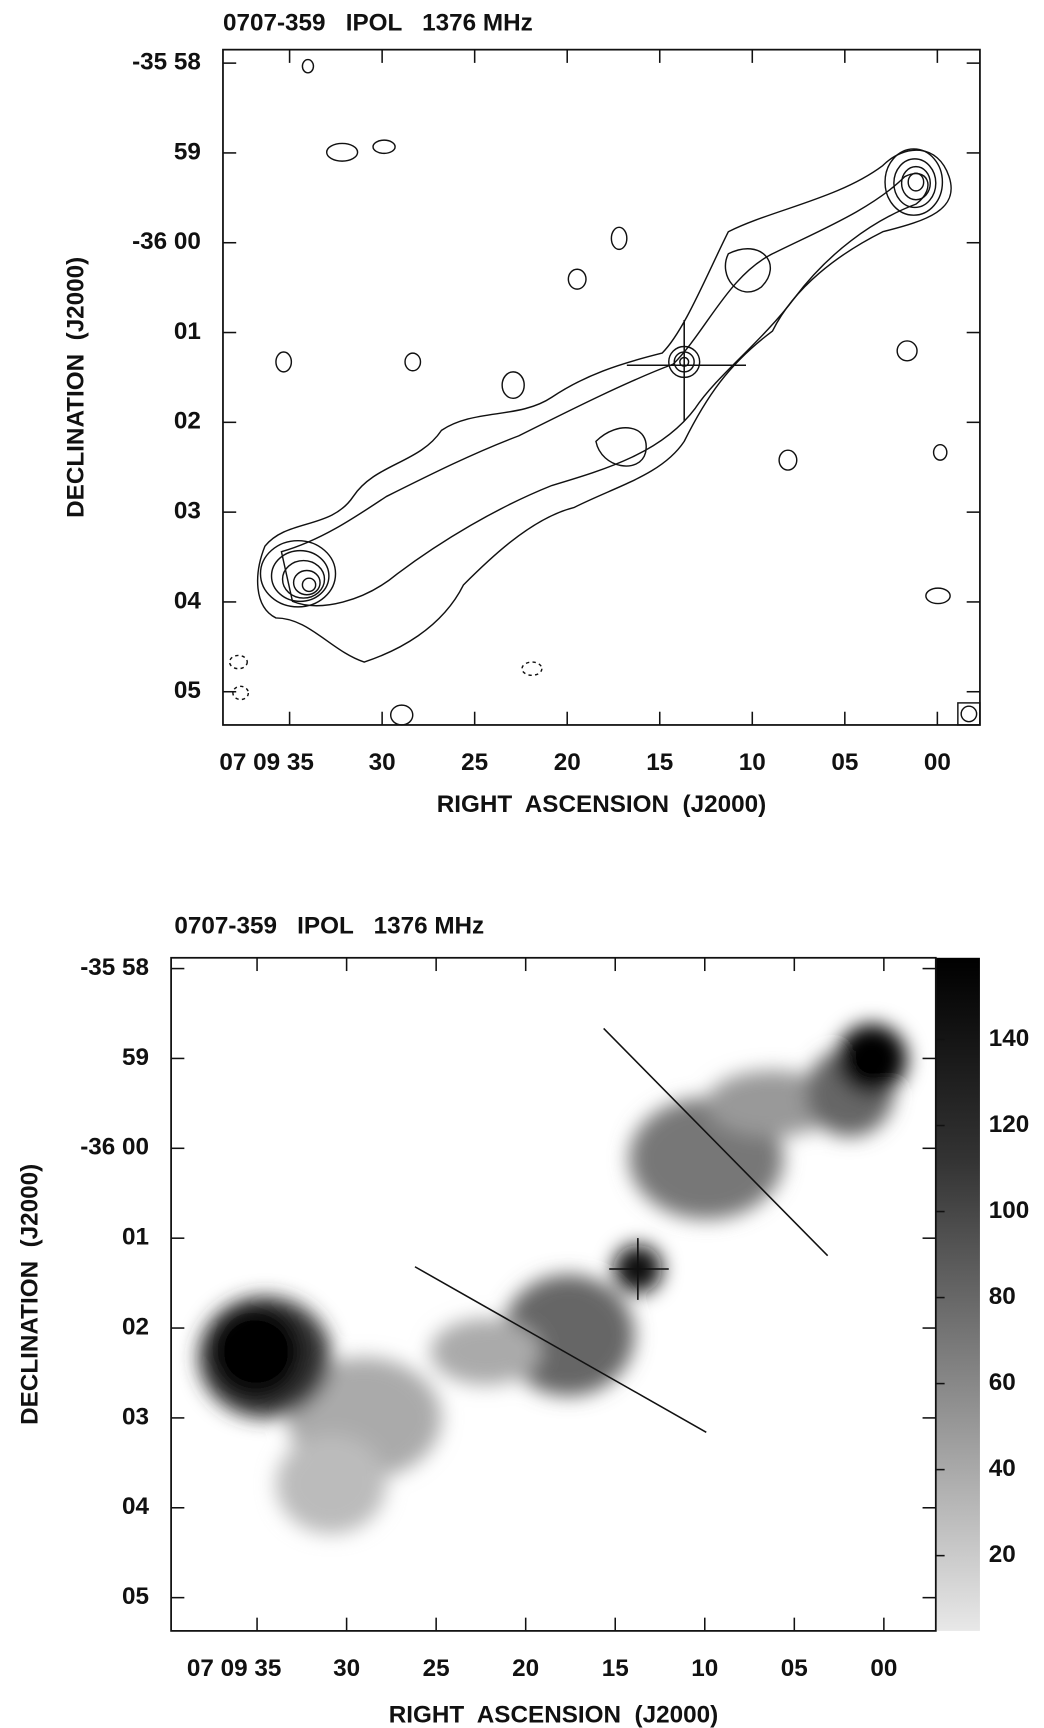  I want to click on colorbar, so click(957, 1294).